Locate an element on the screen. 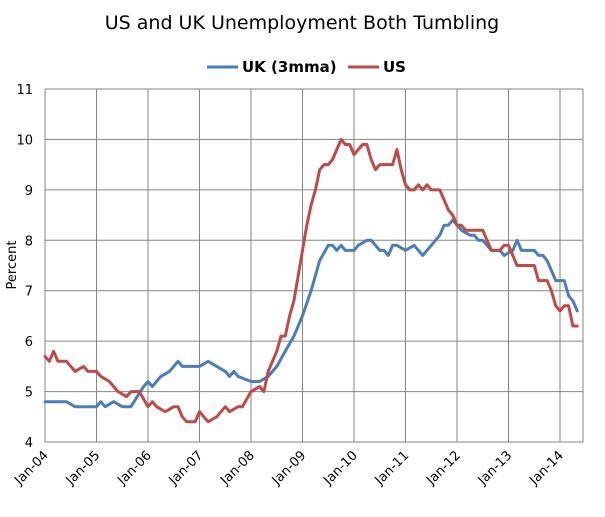  x-tick-label: Jan-07 is located at coordinates (186, 468).